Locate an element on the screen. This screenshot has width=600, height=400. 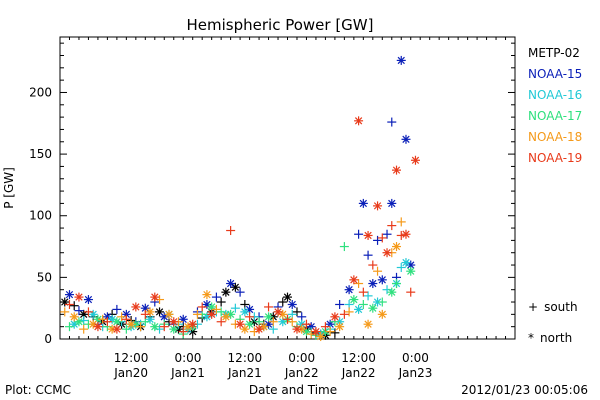
x-tick-date-label: Jan20 is located at coordinates (130, 373).